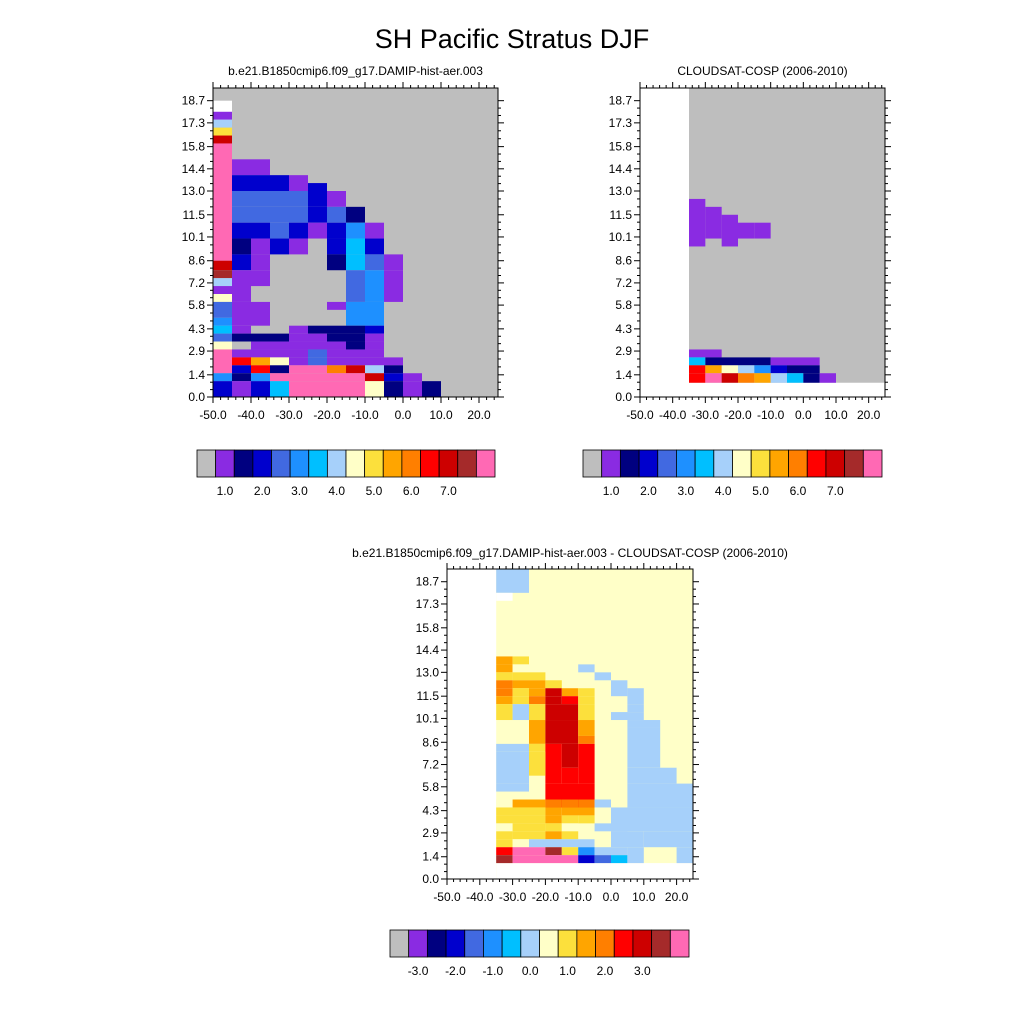  What do you see at coordinates (762, 71) in the screenshot?
I see `panel-title: CLOUDSAT-COSP (2006-2010)` at bounding box center [762, 71].